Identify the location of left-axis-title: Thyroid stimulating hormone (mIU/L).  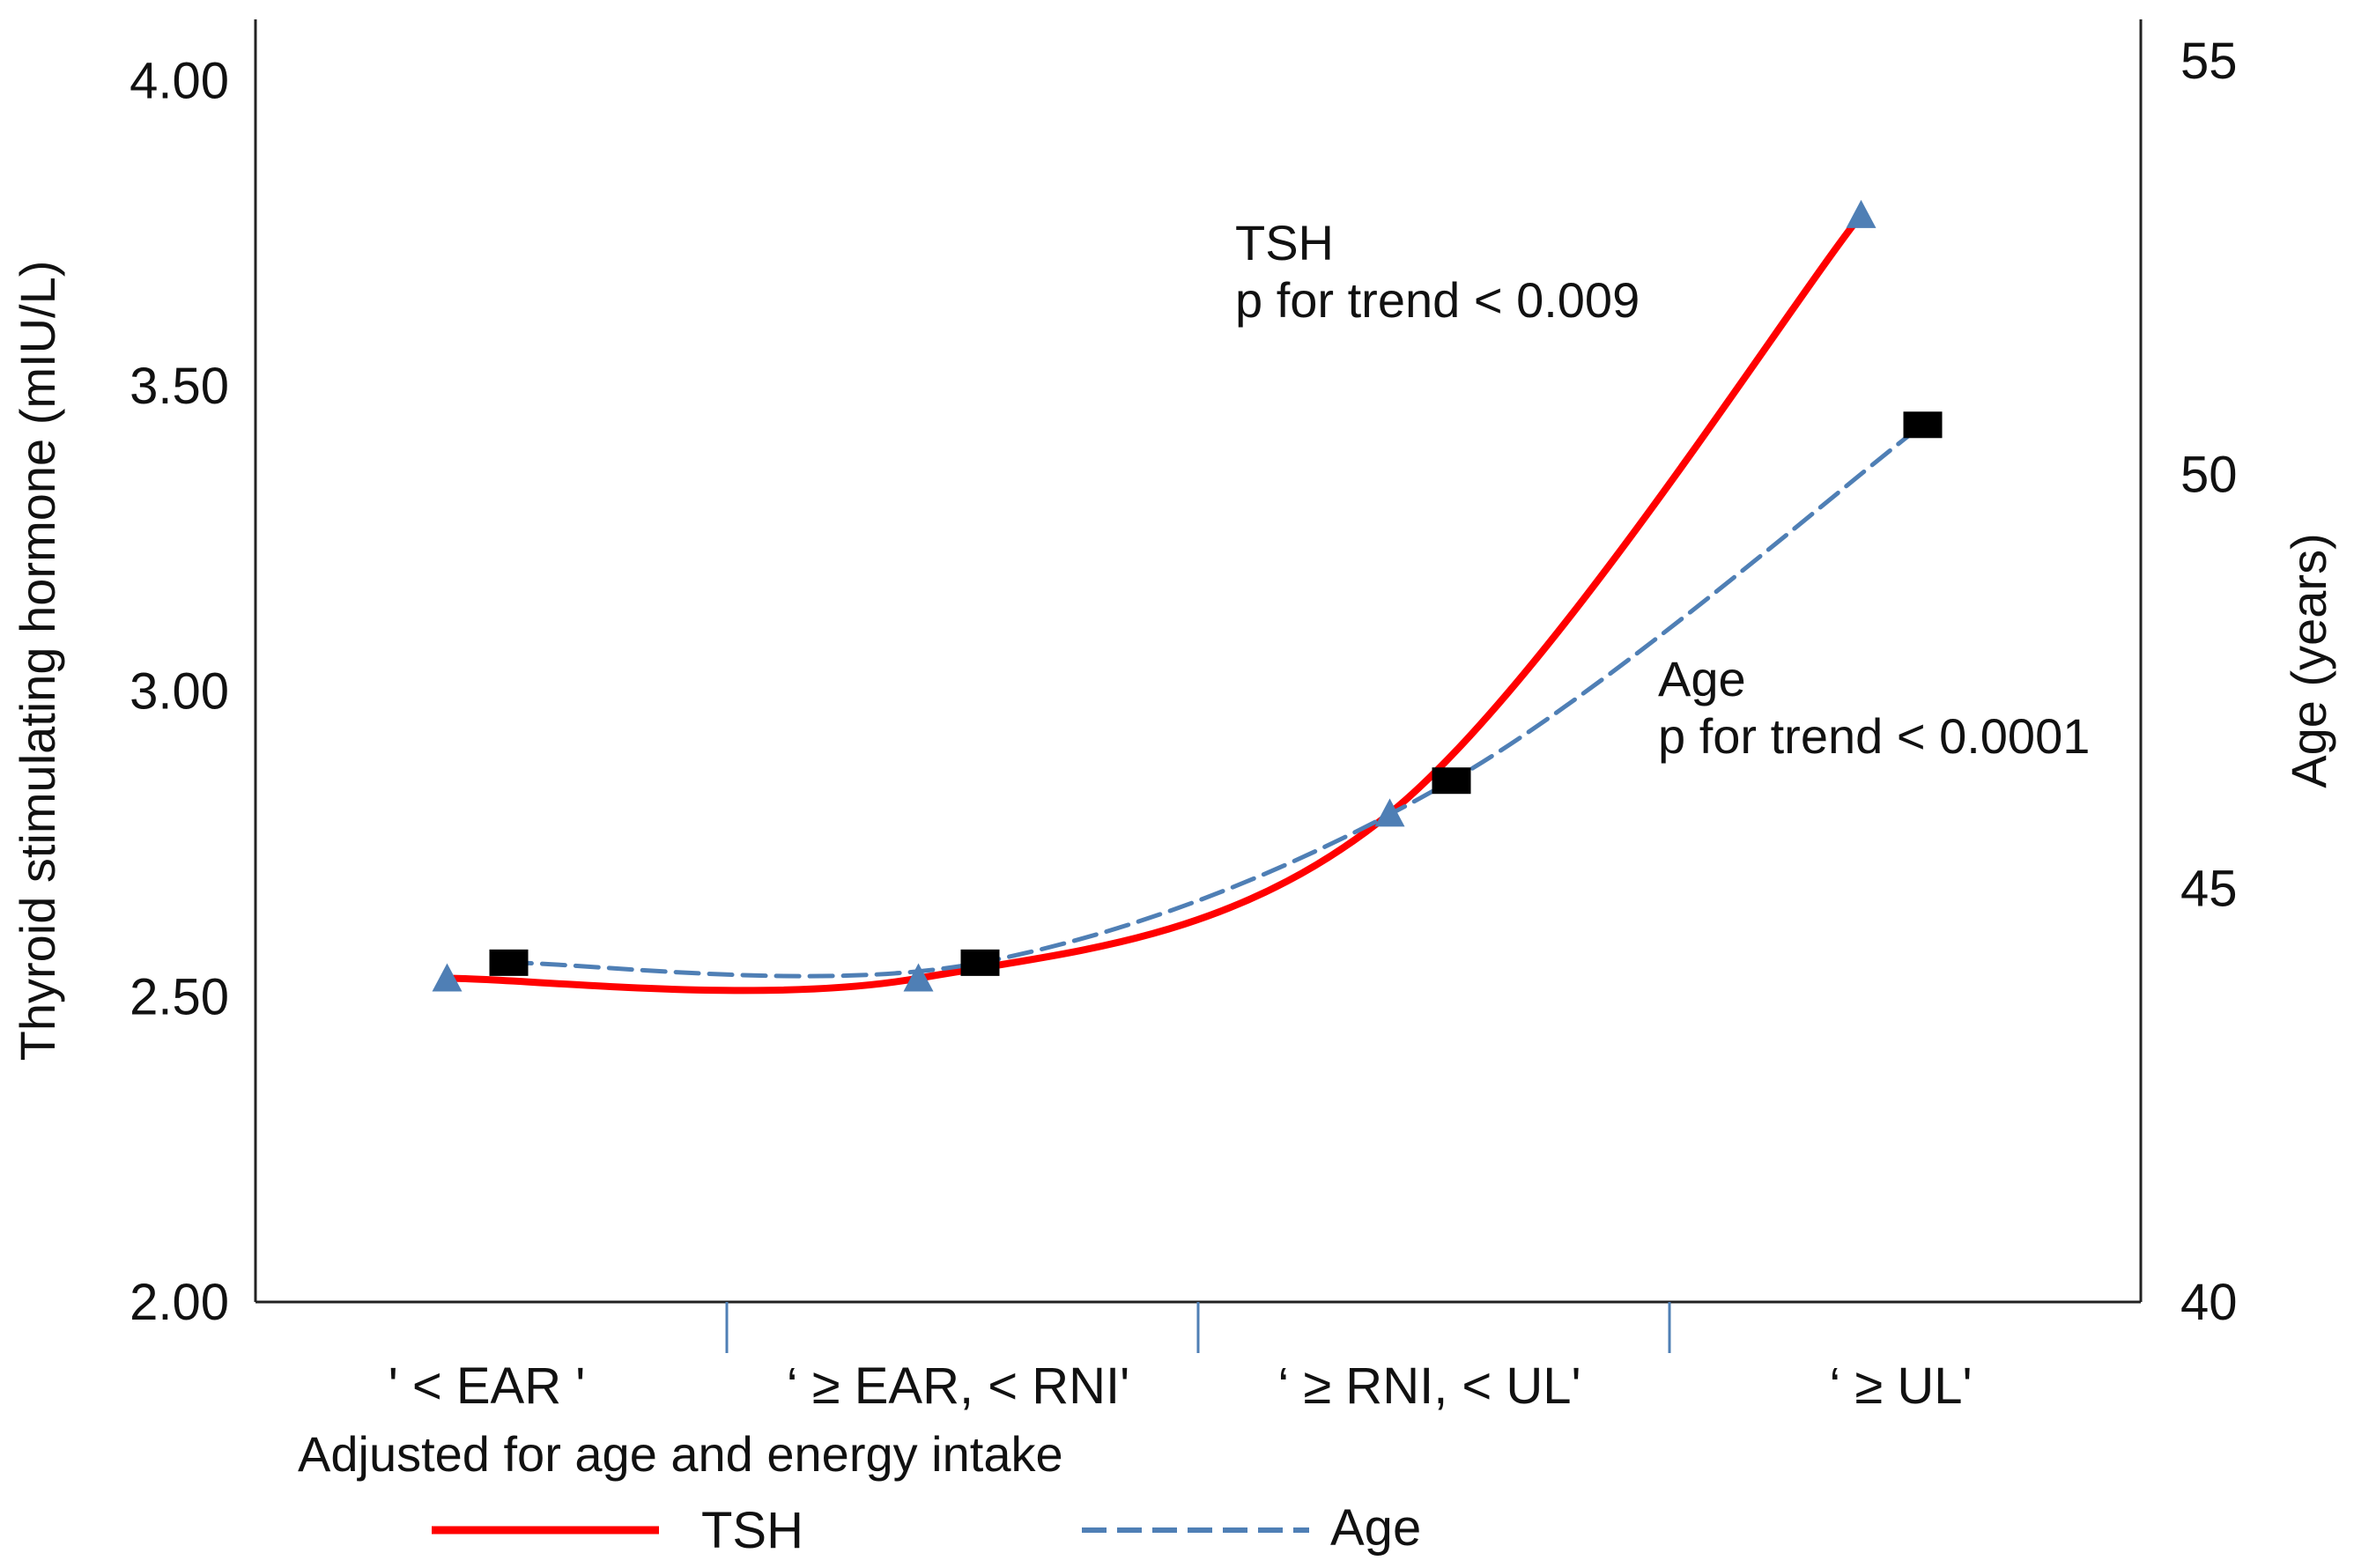
(37, 661).